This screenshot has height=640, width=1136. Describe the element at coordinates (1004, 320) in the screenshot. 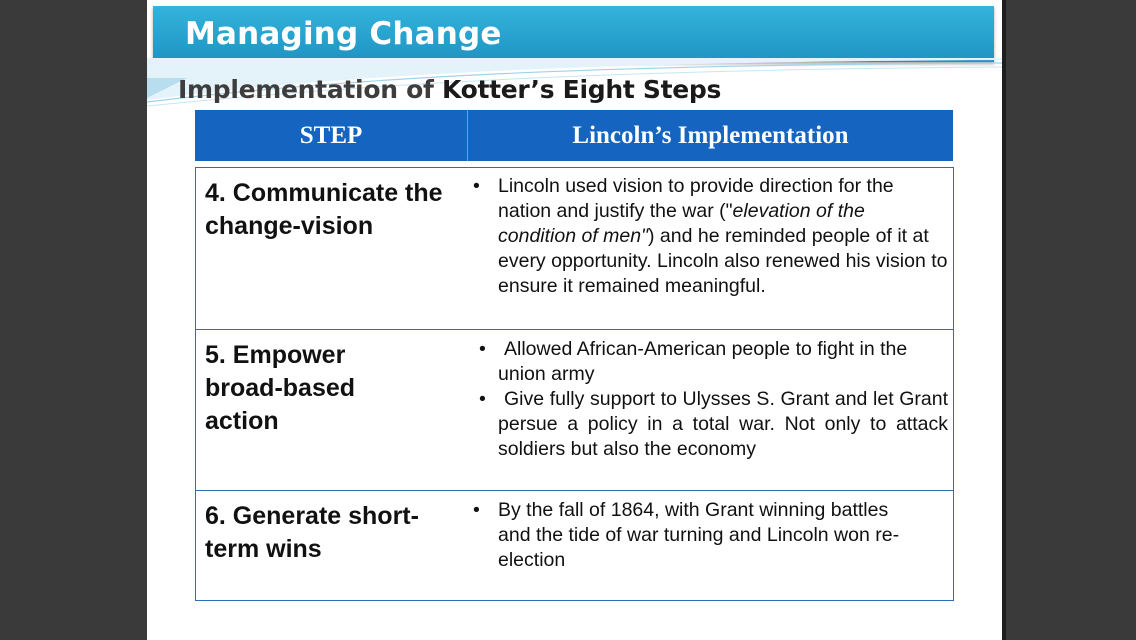

I see `slide-edge` at that location.